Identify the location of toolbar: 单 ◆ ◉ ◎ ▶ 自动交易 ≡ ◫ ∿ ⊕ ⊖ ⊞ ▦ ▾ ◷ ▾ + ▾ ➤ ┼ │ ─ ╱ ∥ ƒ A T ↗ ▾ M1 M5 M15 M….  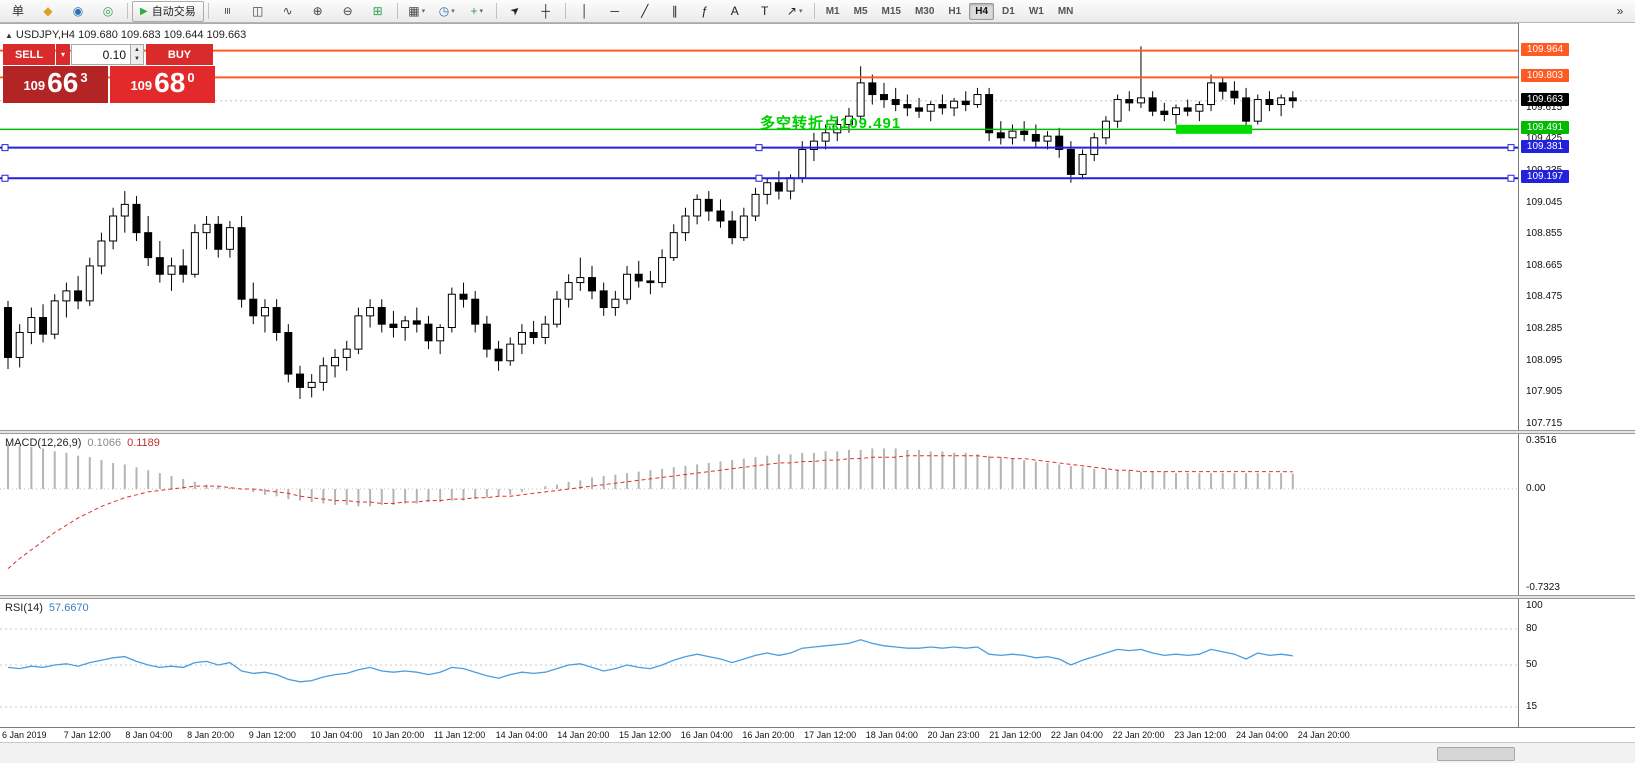
(817, 11).